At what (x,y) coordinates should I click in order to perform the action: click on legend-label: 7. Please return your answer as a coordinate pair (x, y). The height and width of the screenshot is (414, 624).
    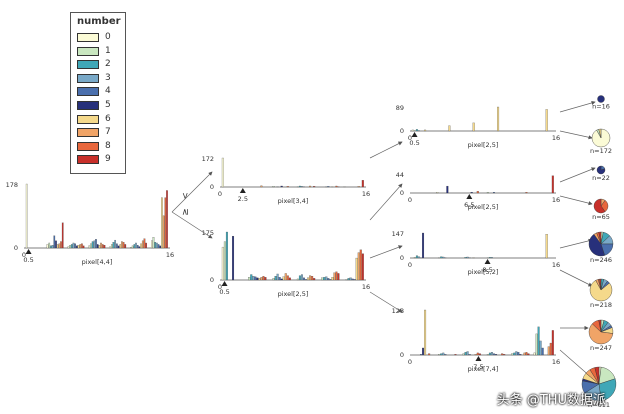
    Looking at the image, I should click on (108, 132).